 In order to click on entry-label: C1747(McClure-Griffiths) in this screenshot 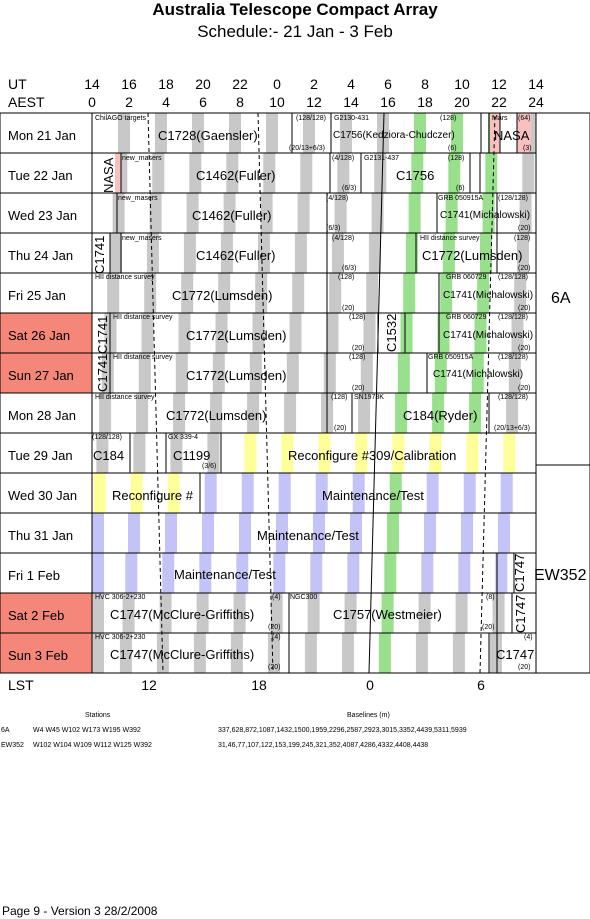, I will do `click(182, 614)`.